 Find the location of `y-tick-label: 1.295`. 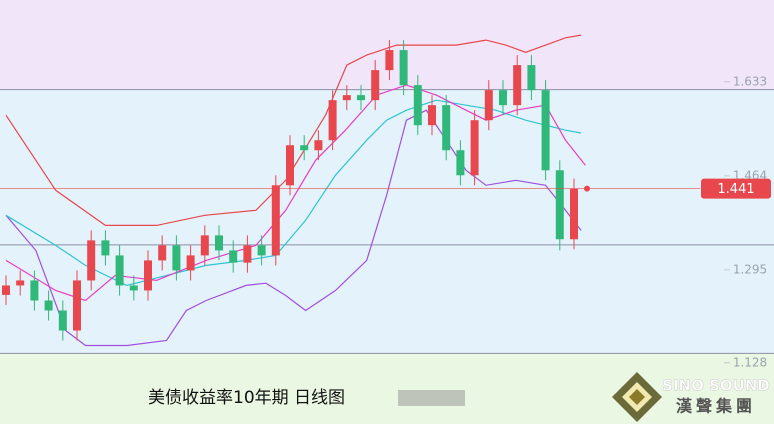

y-tick-label: 1.295 is located at coordinates (750, 269).